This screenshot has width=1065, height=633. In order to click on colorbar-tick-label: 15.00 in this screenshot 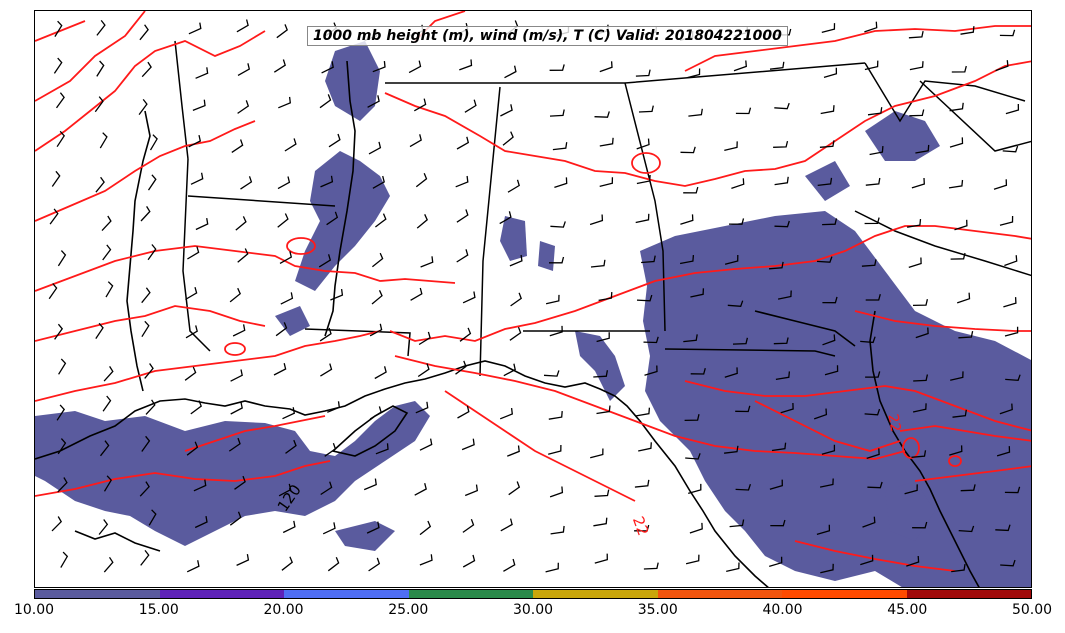, I will do `click(158, 610)`.